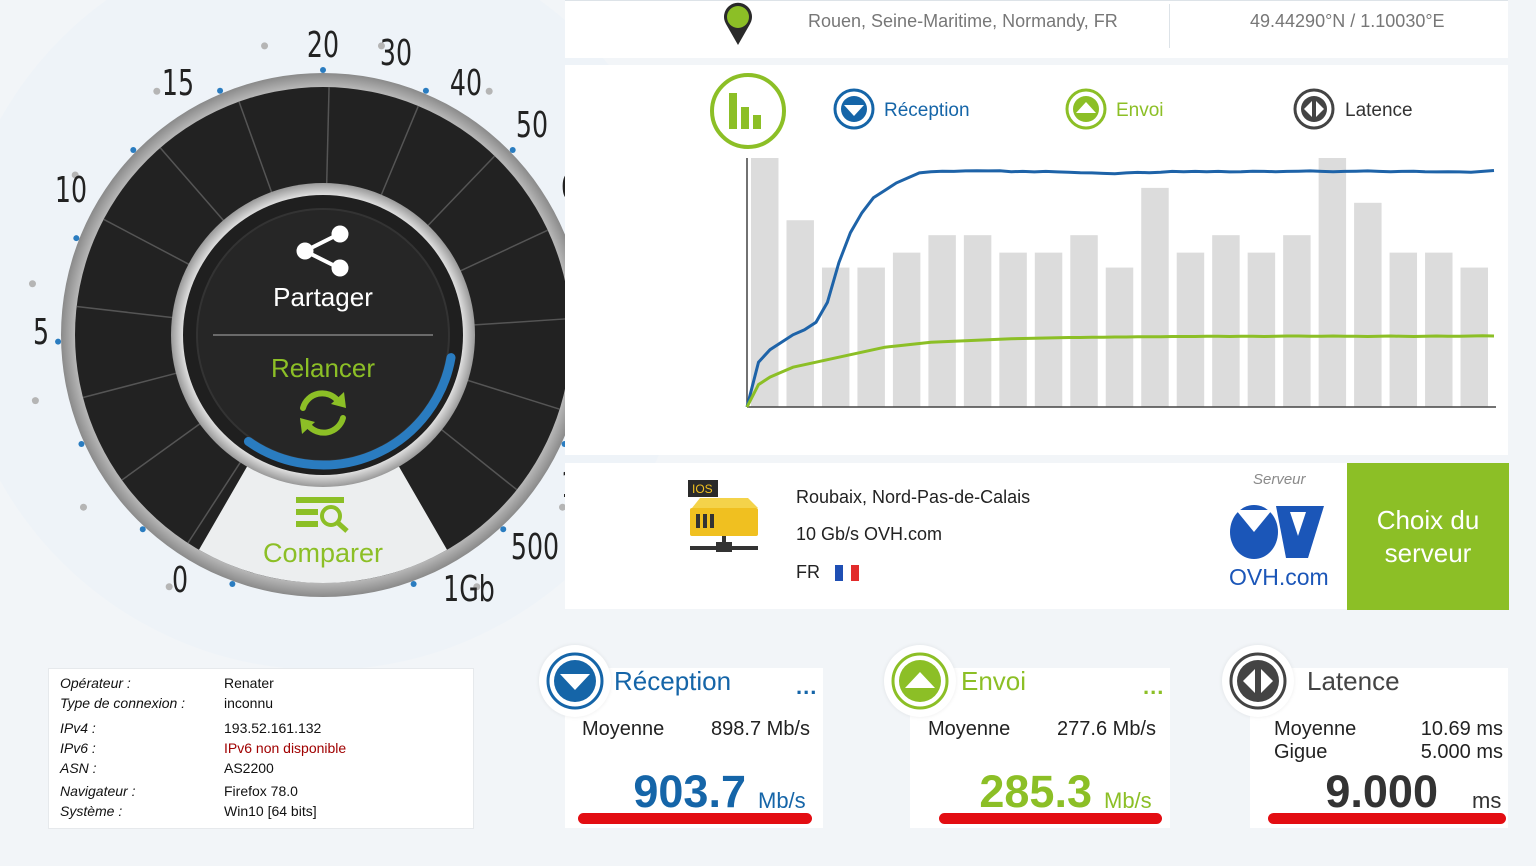 Image resolution: width=1536 pixels, height=866 pixels. I want to click on server-link: 10 Gb/s OVH.com, so click(869, 534).